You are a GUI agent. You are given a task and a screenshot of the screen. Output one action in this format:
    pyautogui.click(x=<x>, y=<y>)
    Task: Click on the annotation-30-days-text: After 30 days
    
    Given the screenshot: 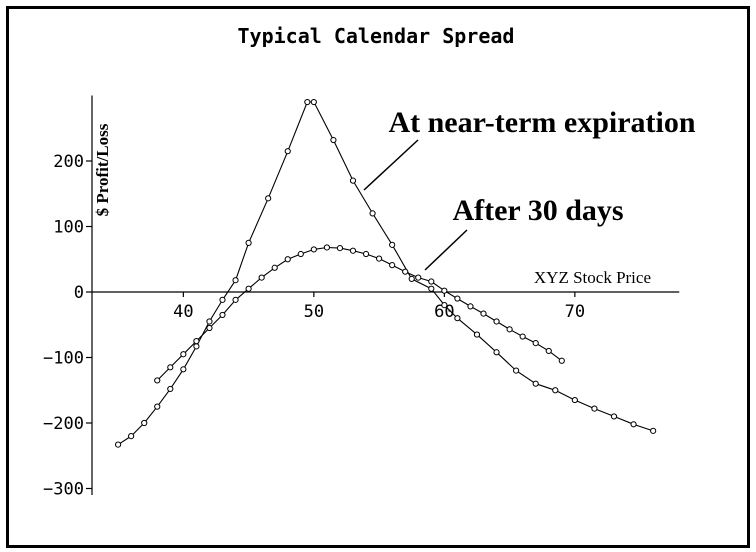 What is the action you would take?
    pyautogui.click(x=537, y=210)
    